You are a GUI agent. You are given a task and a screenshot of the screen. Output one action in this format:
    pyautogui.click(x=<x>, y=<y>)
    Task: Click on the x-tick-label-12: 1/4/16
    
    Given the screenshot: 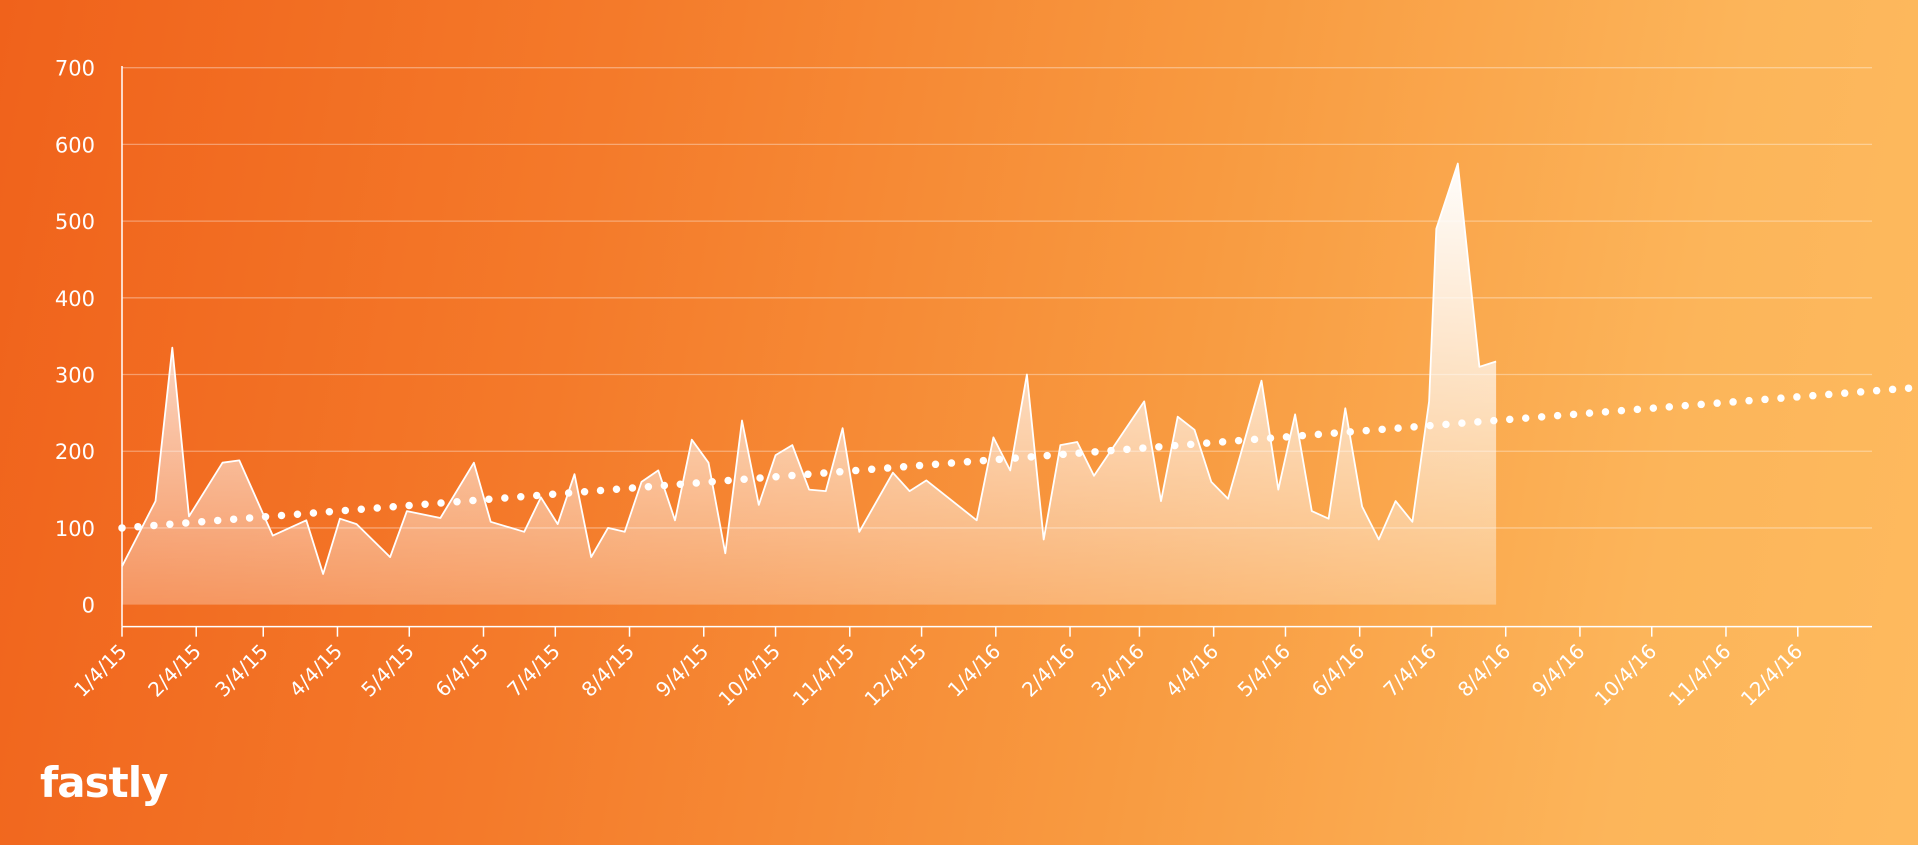 What is the action you would take?
    pyautogui.click(x=974, y=670)
    